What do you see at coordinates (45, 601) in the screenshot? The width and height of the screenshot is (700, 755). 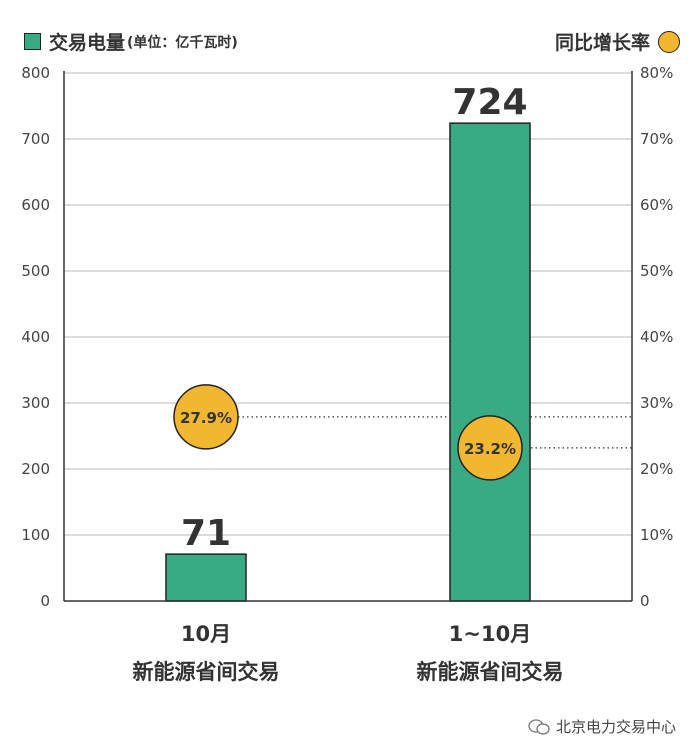 I see `y-left-tick-label: 0` at bounding box center [45, 601].